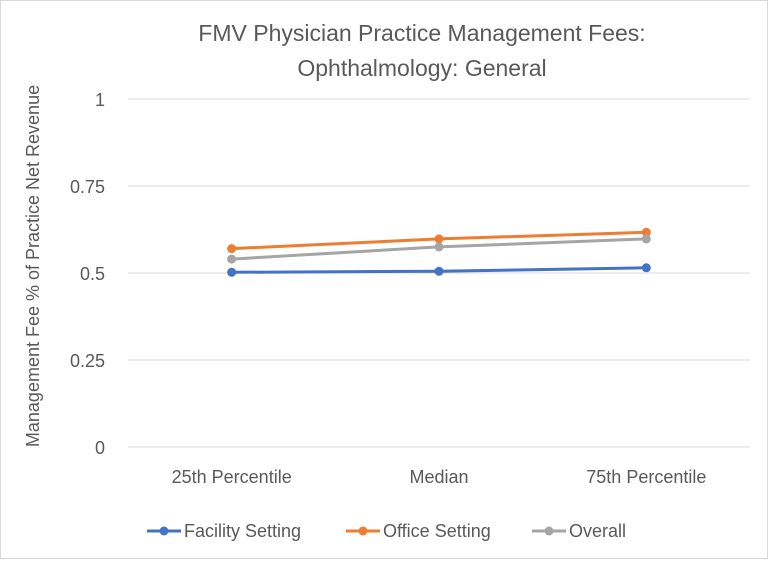  I want to click on y-tick-label: 0, so click(100, 448).